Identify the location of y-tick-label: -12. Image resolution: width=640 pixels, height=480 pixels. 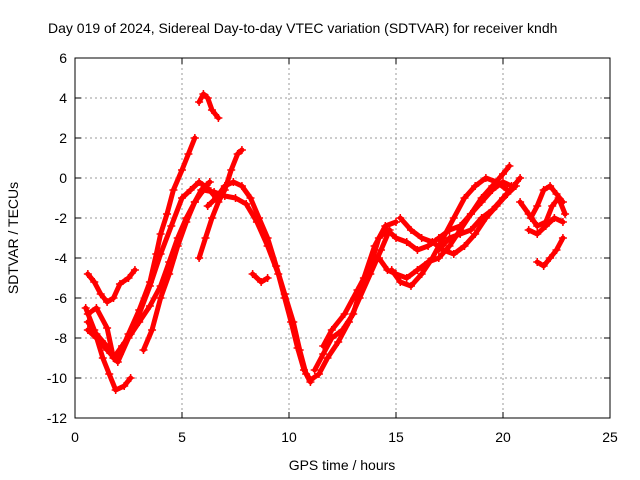
(57, 418).